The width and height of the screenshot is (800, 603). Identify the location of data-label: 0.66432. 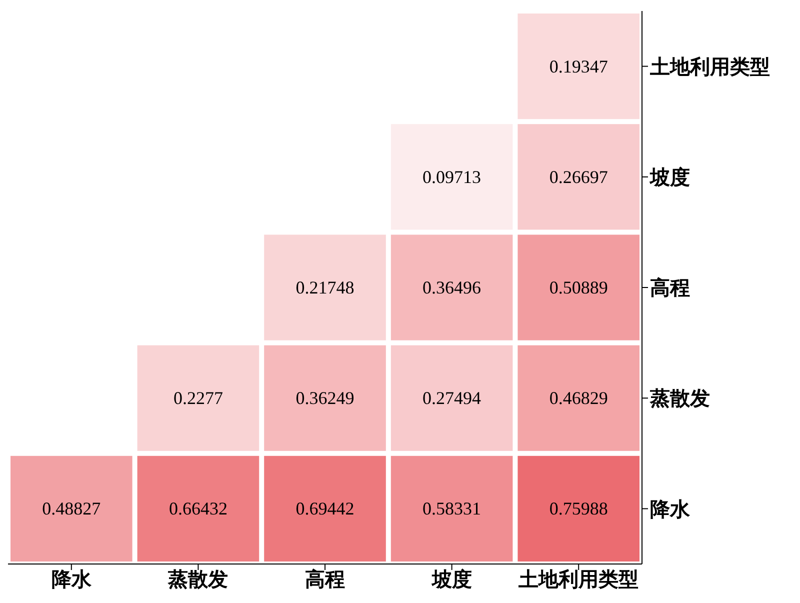
(198, 508).